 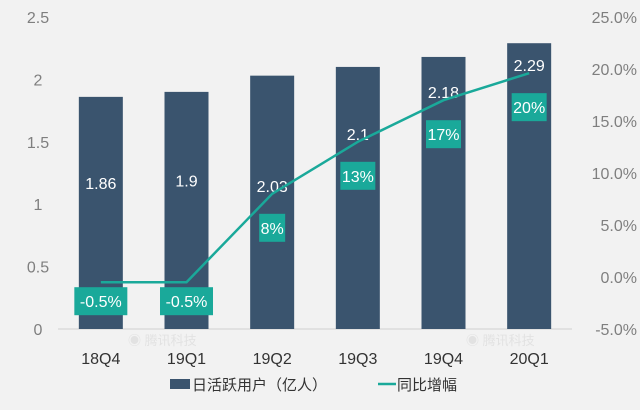 What do you see at coordinates (443, 359) in the screenshot?
I see `category-label: 19Q4` at bounding box center [443, 359].